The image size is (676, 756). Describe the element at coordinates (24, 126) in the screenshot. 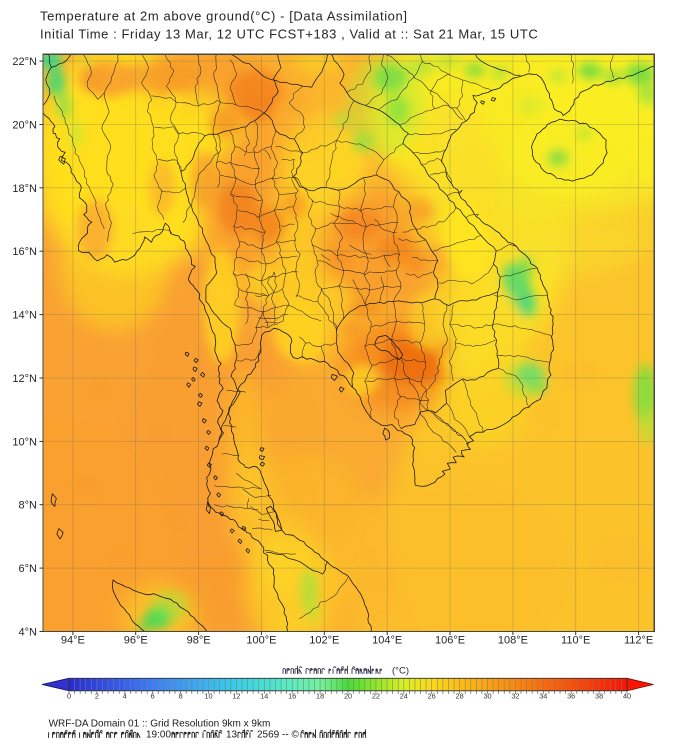

I see `svg-text: 20°N` at that location.